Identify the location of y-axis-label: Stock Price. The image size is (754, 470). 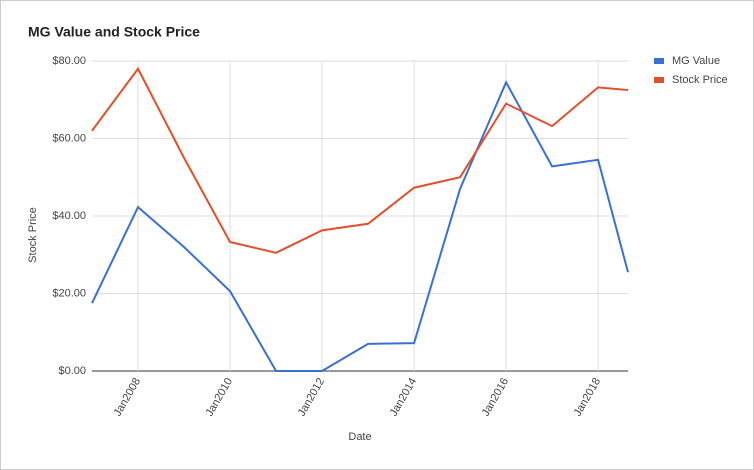
(33, 235).